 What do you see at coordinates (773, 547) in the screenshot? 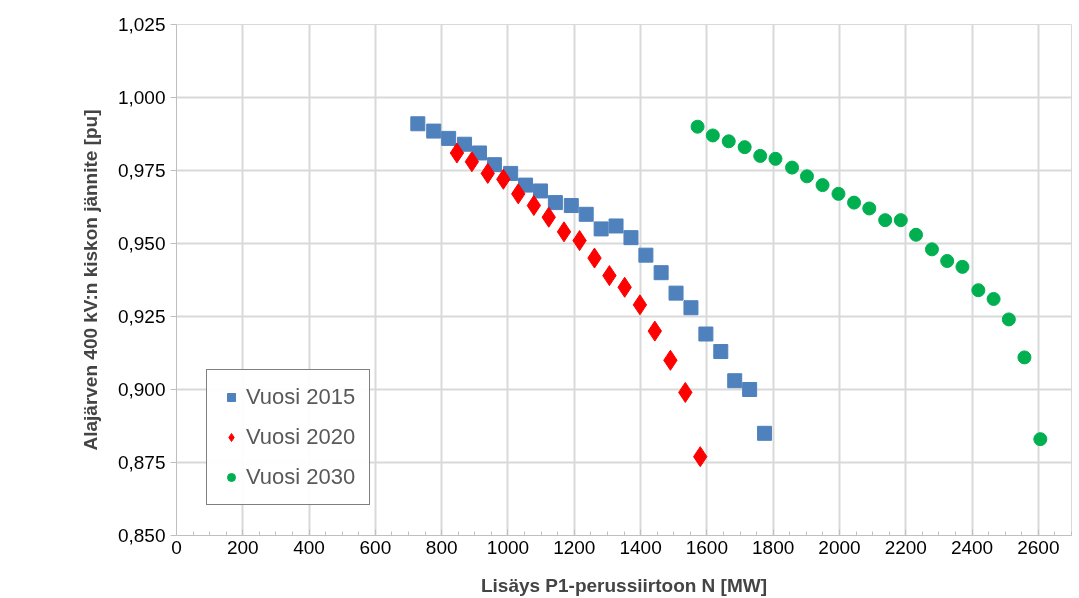
I see `x-tick-label: 1800` at bounding box center [773, 547].